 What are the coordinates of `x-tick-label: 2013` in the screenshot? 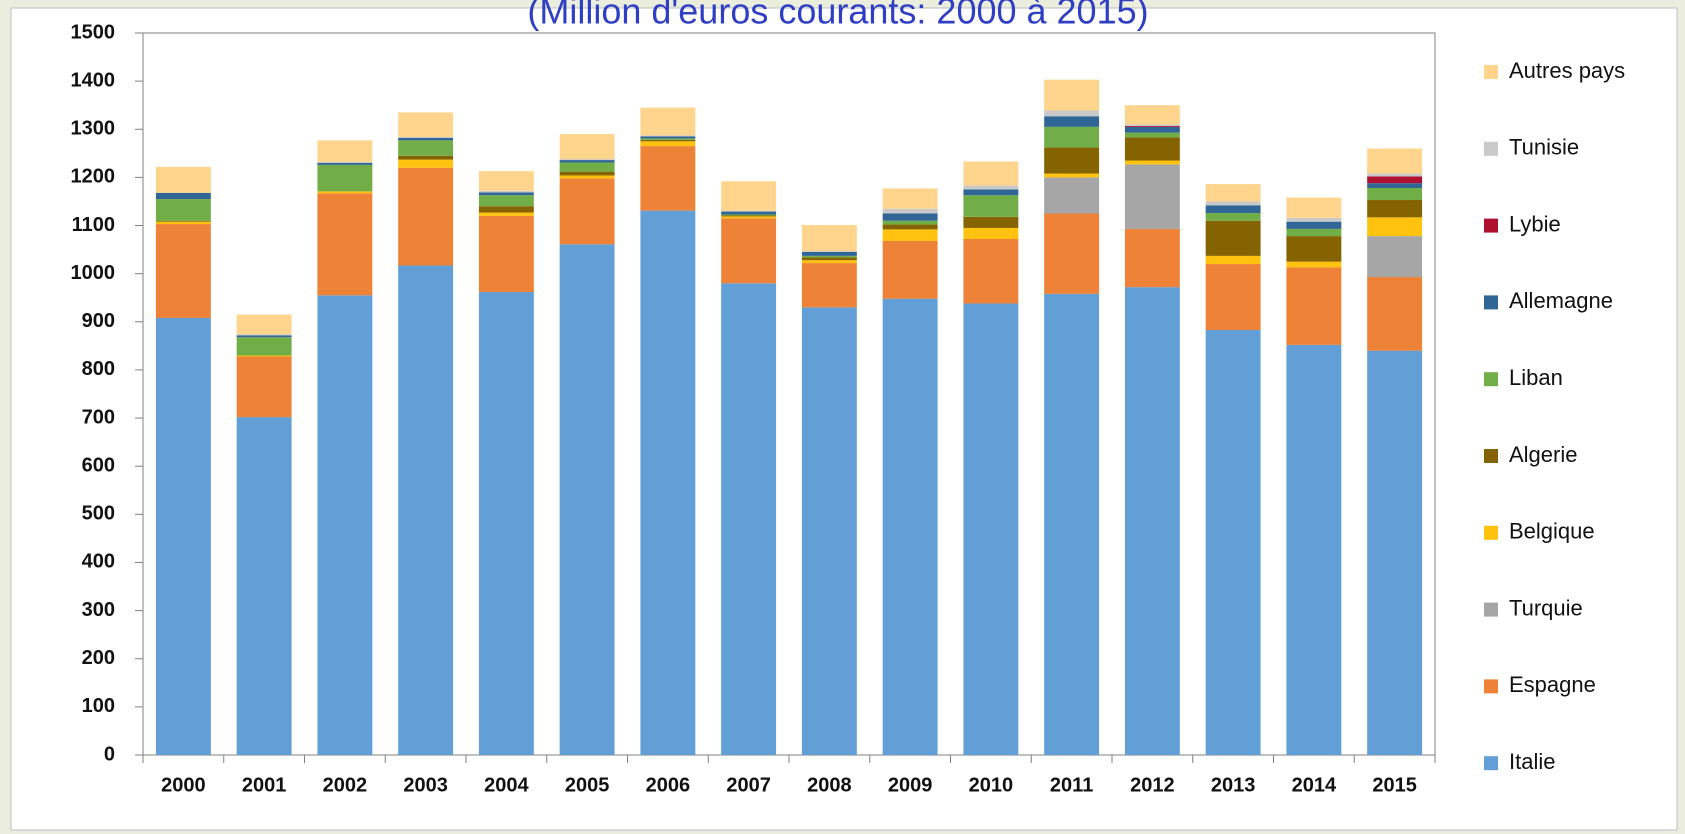 It's located at (1233, 785).